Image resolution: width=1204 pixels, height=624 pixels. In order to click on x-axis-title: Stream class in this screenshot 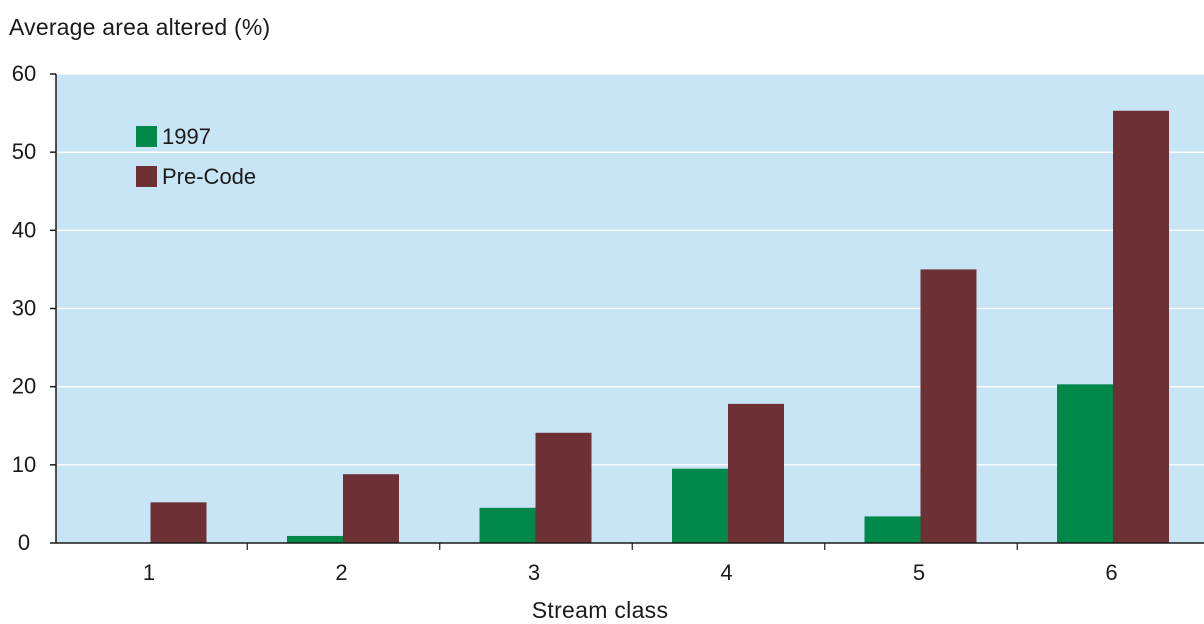, I will do `click(600, 610)`.